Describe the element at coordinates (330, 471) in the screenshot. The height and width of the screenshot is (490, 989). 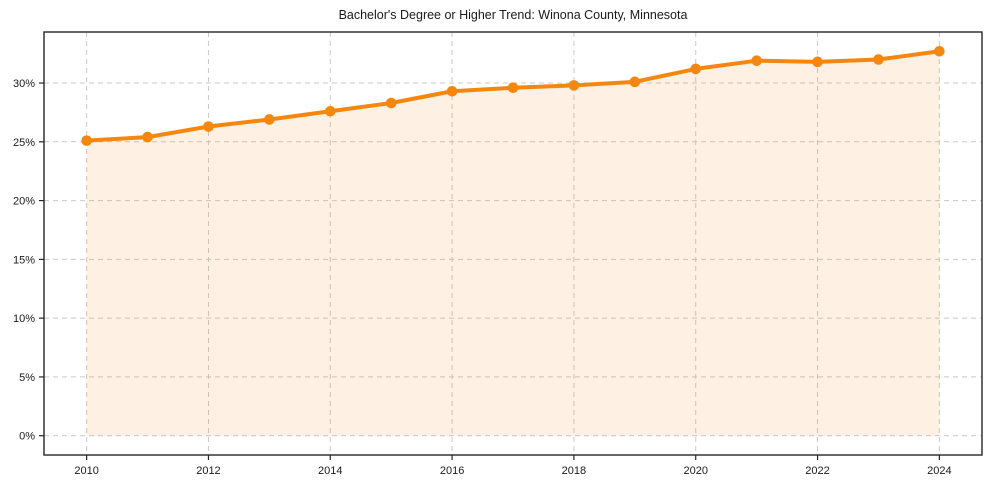
I see `x-tick-label: 2014` at that location.